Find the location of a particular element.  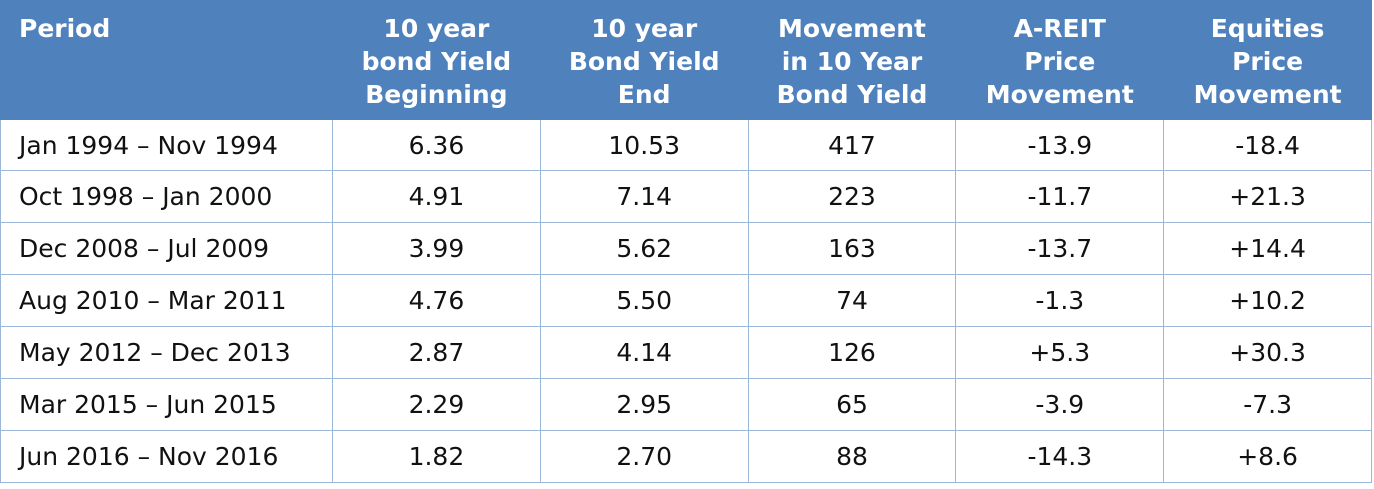

value-cell: 126 is located at coordinates (852, 352).